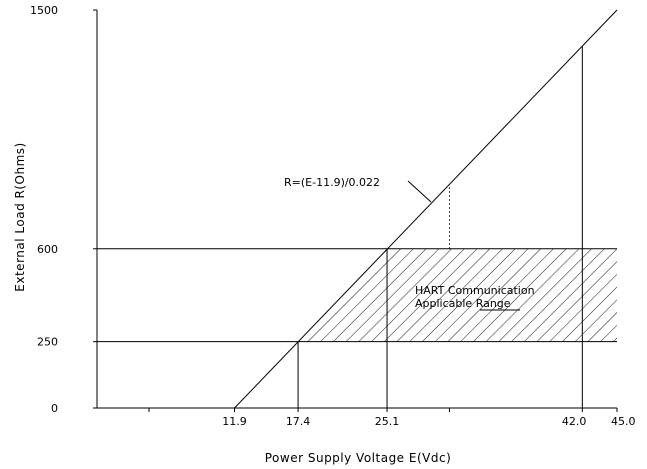 The width and height of the screenshot is (647, 469). What do you see at coordinates (332, 182) in the screenshot?
I see `formula-annotation: R=(E-11.9)/0.022` at bounding box center [332, 182].